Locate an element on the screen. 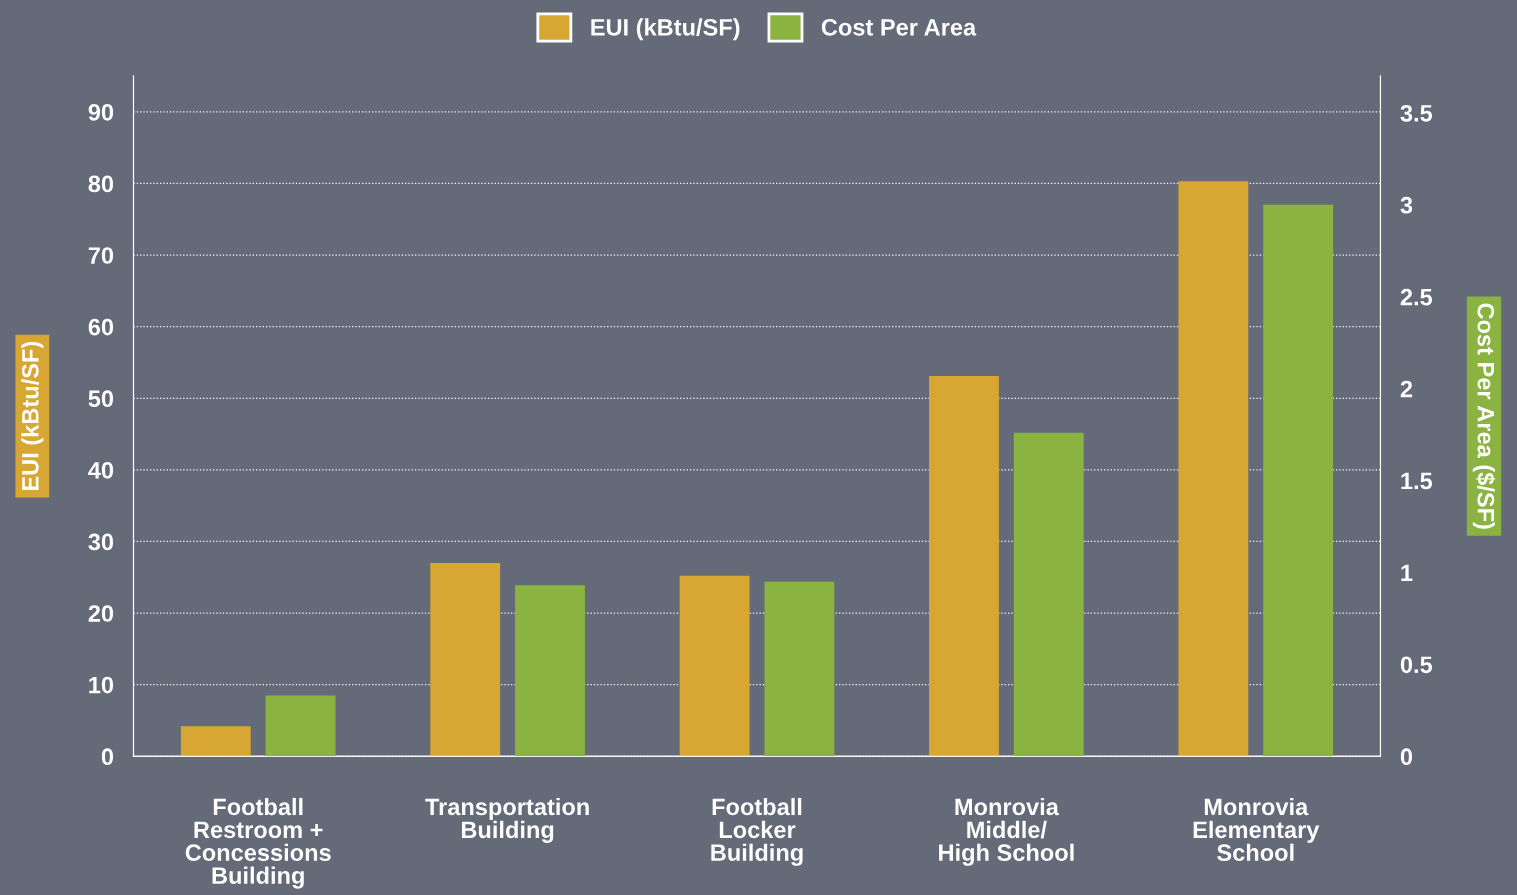 The height and width of the screenshot is (895, 1517). y2-tick-label: 1 is located at coordinates (1407, 572).